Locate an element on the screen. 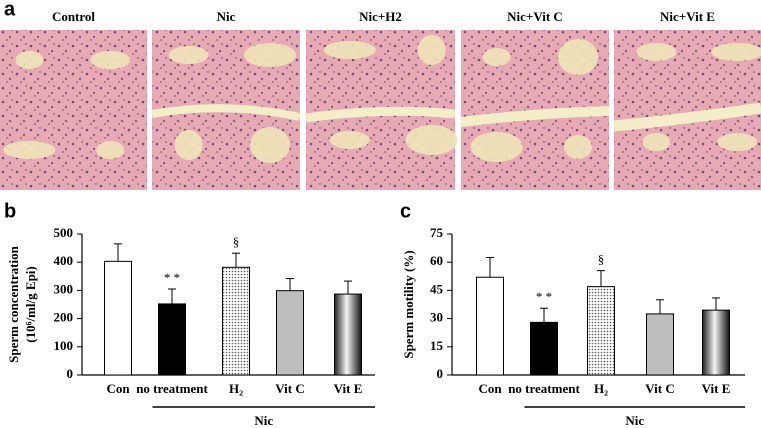 The image size is (761, 428). image-title: Nic+Vit E is located at coordinates (687, 16).